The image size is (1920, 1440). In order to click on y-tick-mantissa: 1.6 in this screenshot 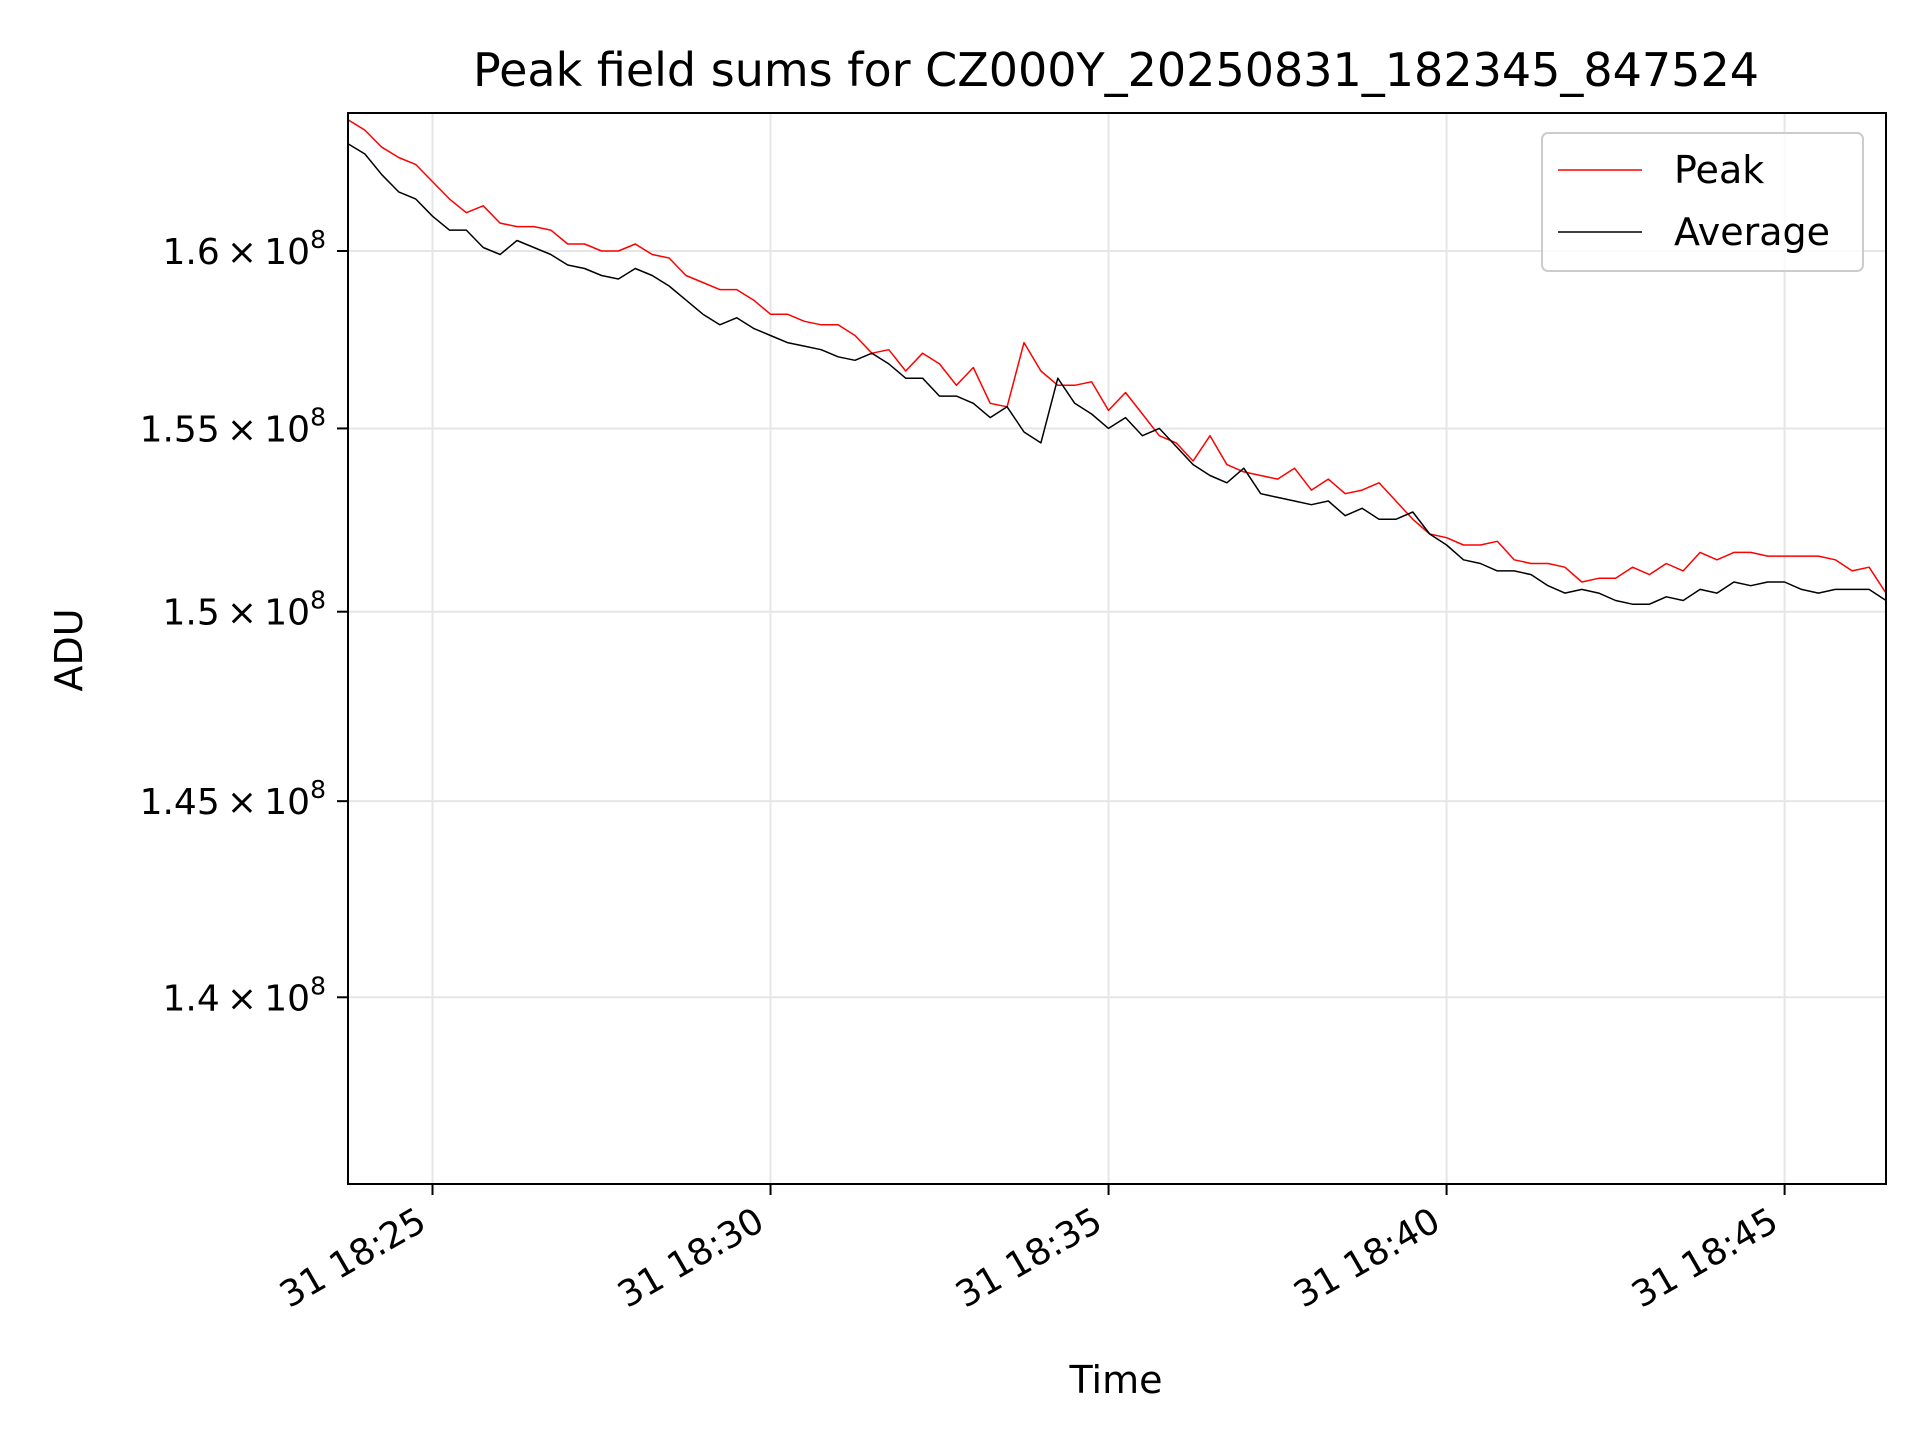, I will do `click(190, 252)`.